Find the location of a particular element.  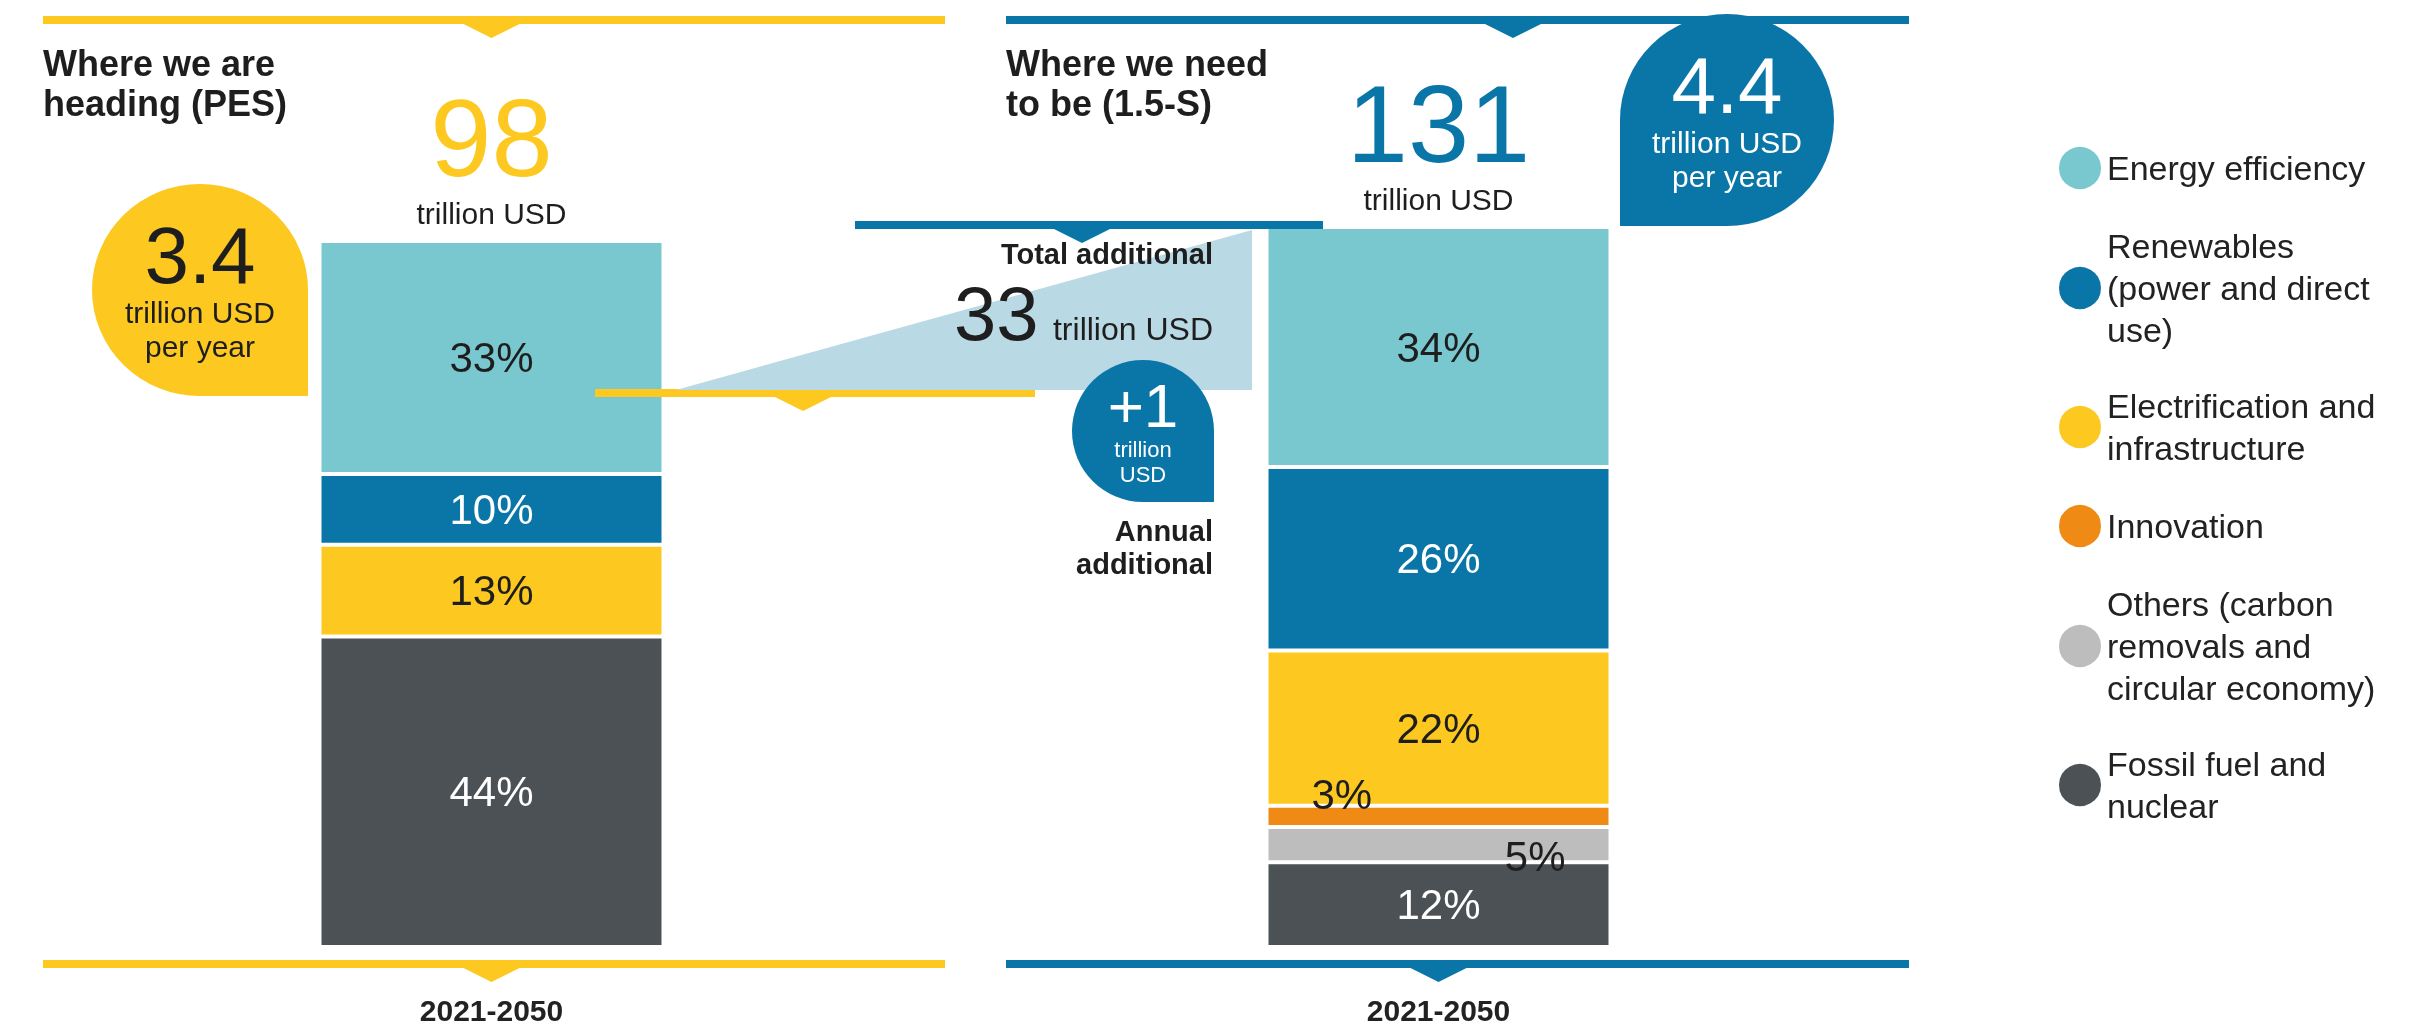

data-label: 12% is located at coordinates (1438, 905).